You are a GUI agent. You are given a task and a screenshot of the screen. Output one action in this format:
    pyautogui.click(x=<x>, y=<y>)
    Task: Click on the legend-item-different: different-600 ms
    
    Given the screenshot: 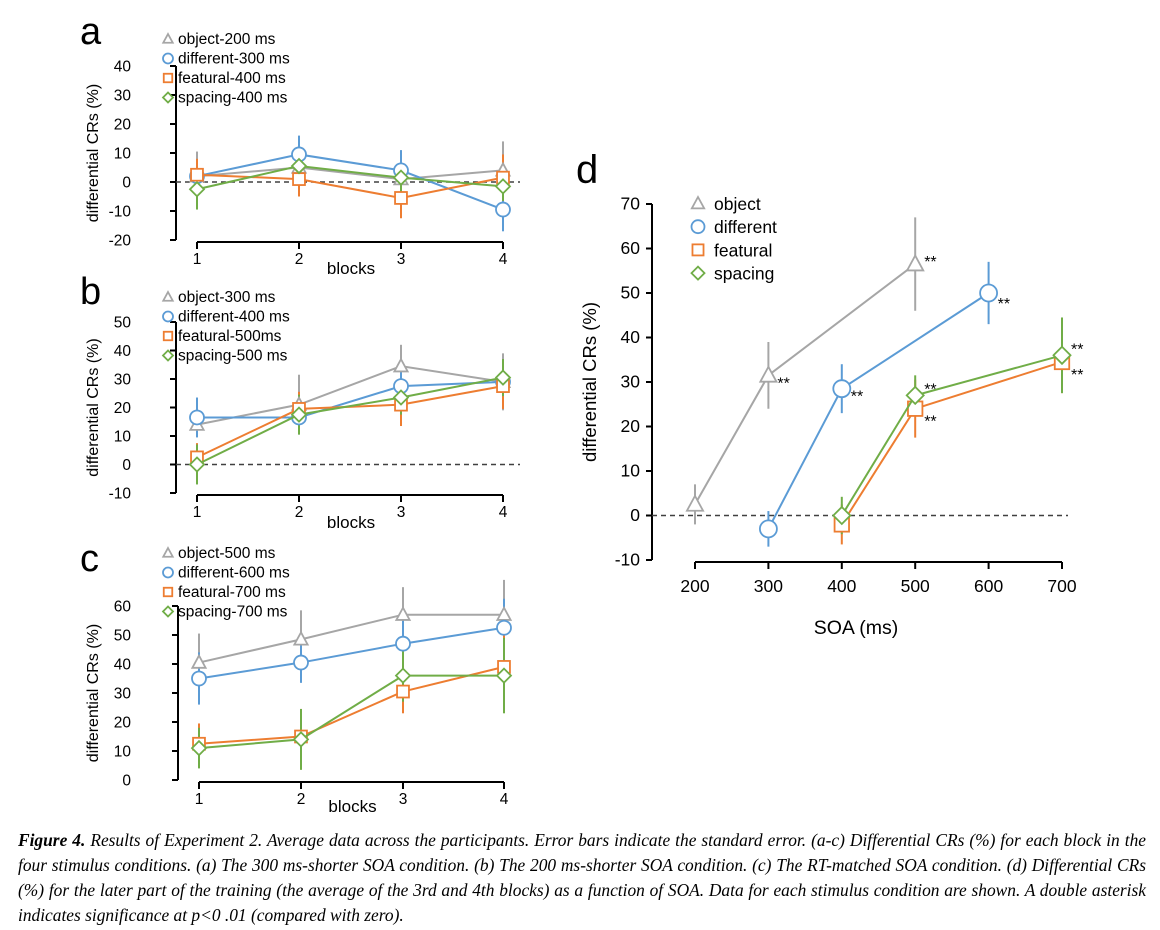 What is the action you would take?
    pyautogui.click(x=226, y=573)
    